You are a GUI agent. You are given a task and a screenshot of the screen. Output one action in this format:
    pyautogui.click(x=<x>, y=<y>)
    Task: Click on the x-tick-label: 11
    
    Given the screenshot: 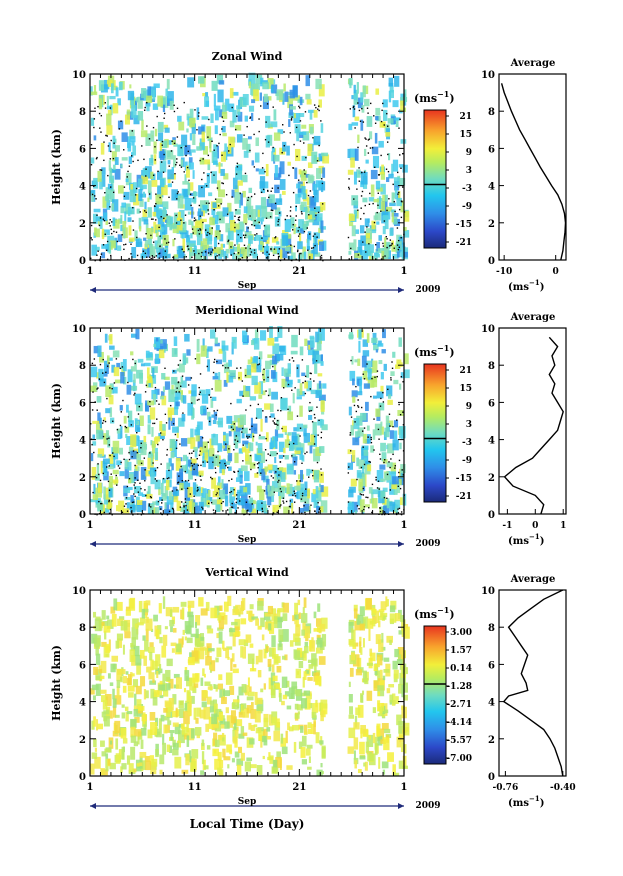 What is the action you would take?
    pyautogui.click(x=195, y=525)
    